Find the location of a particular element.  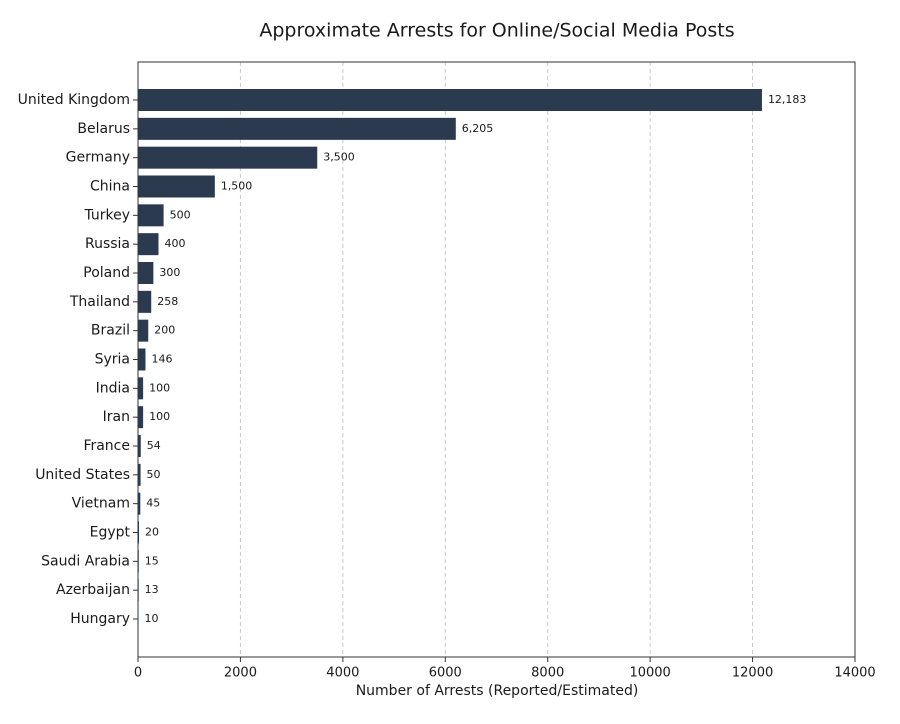

y-tick-label: Thailand is located at coordinates (99, 302).